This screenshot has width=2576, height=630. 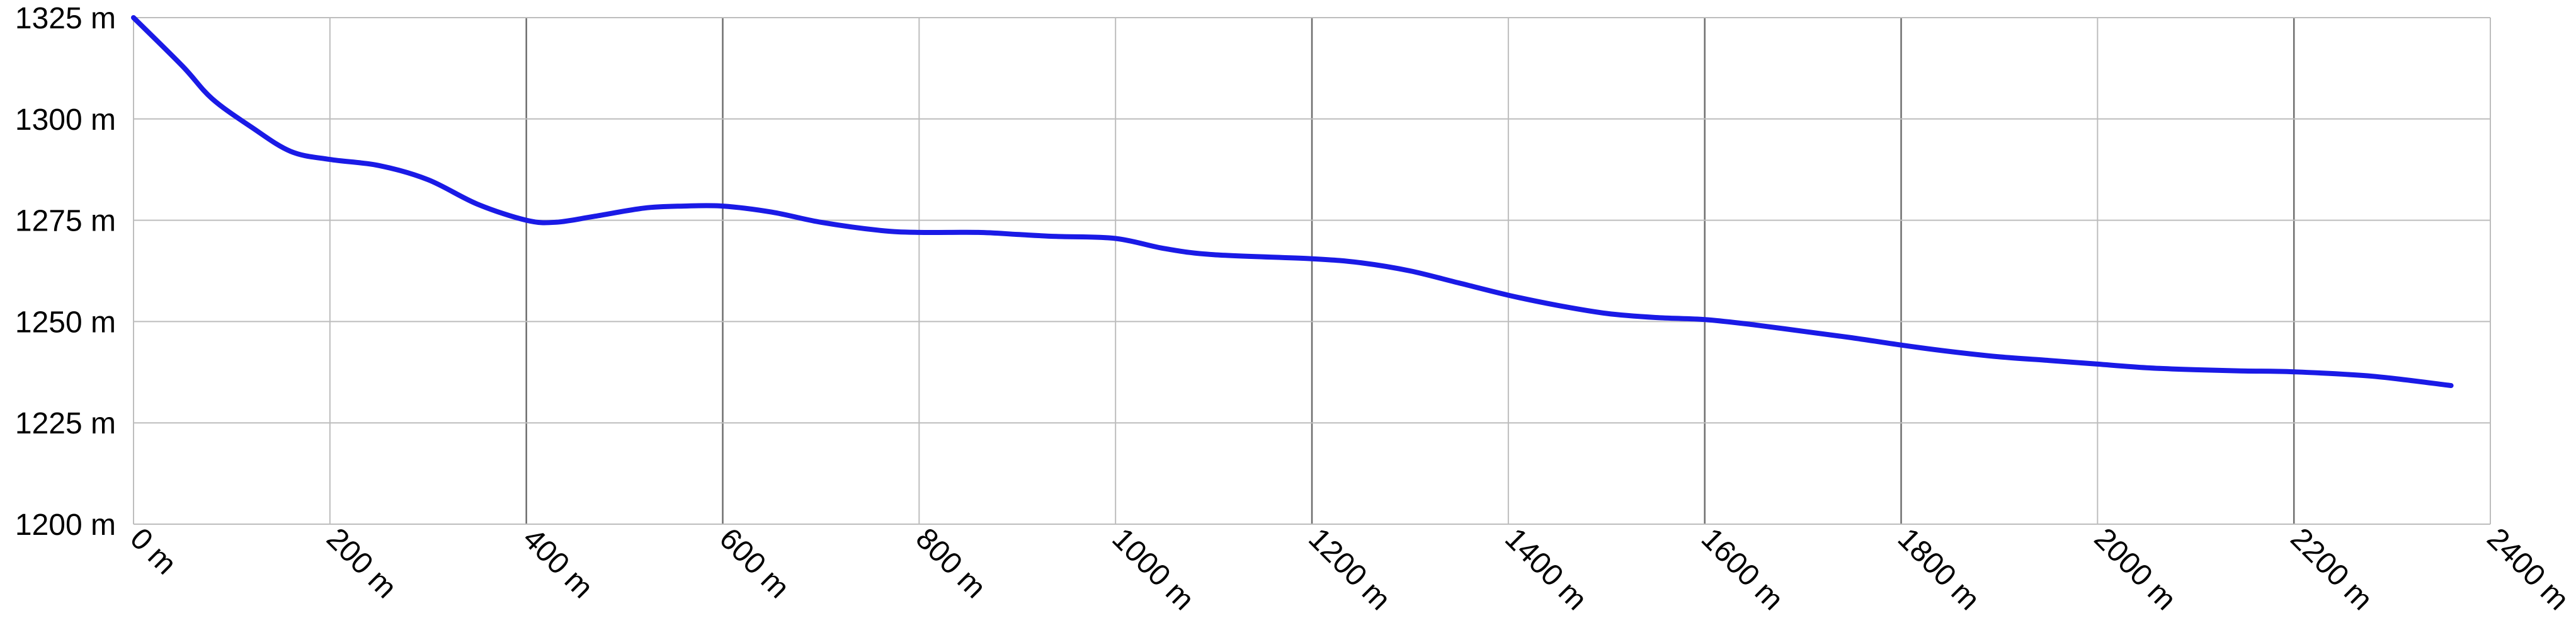 I want to click on y-tick-label: 1325 m, so click(x=65, y=18).